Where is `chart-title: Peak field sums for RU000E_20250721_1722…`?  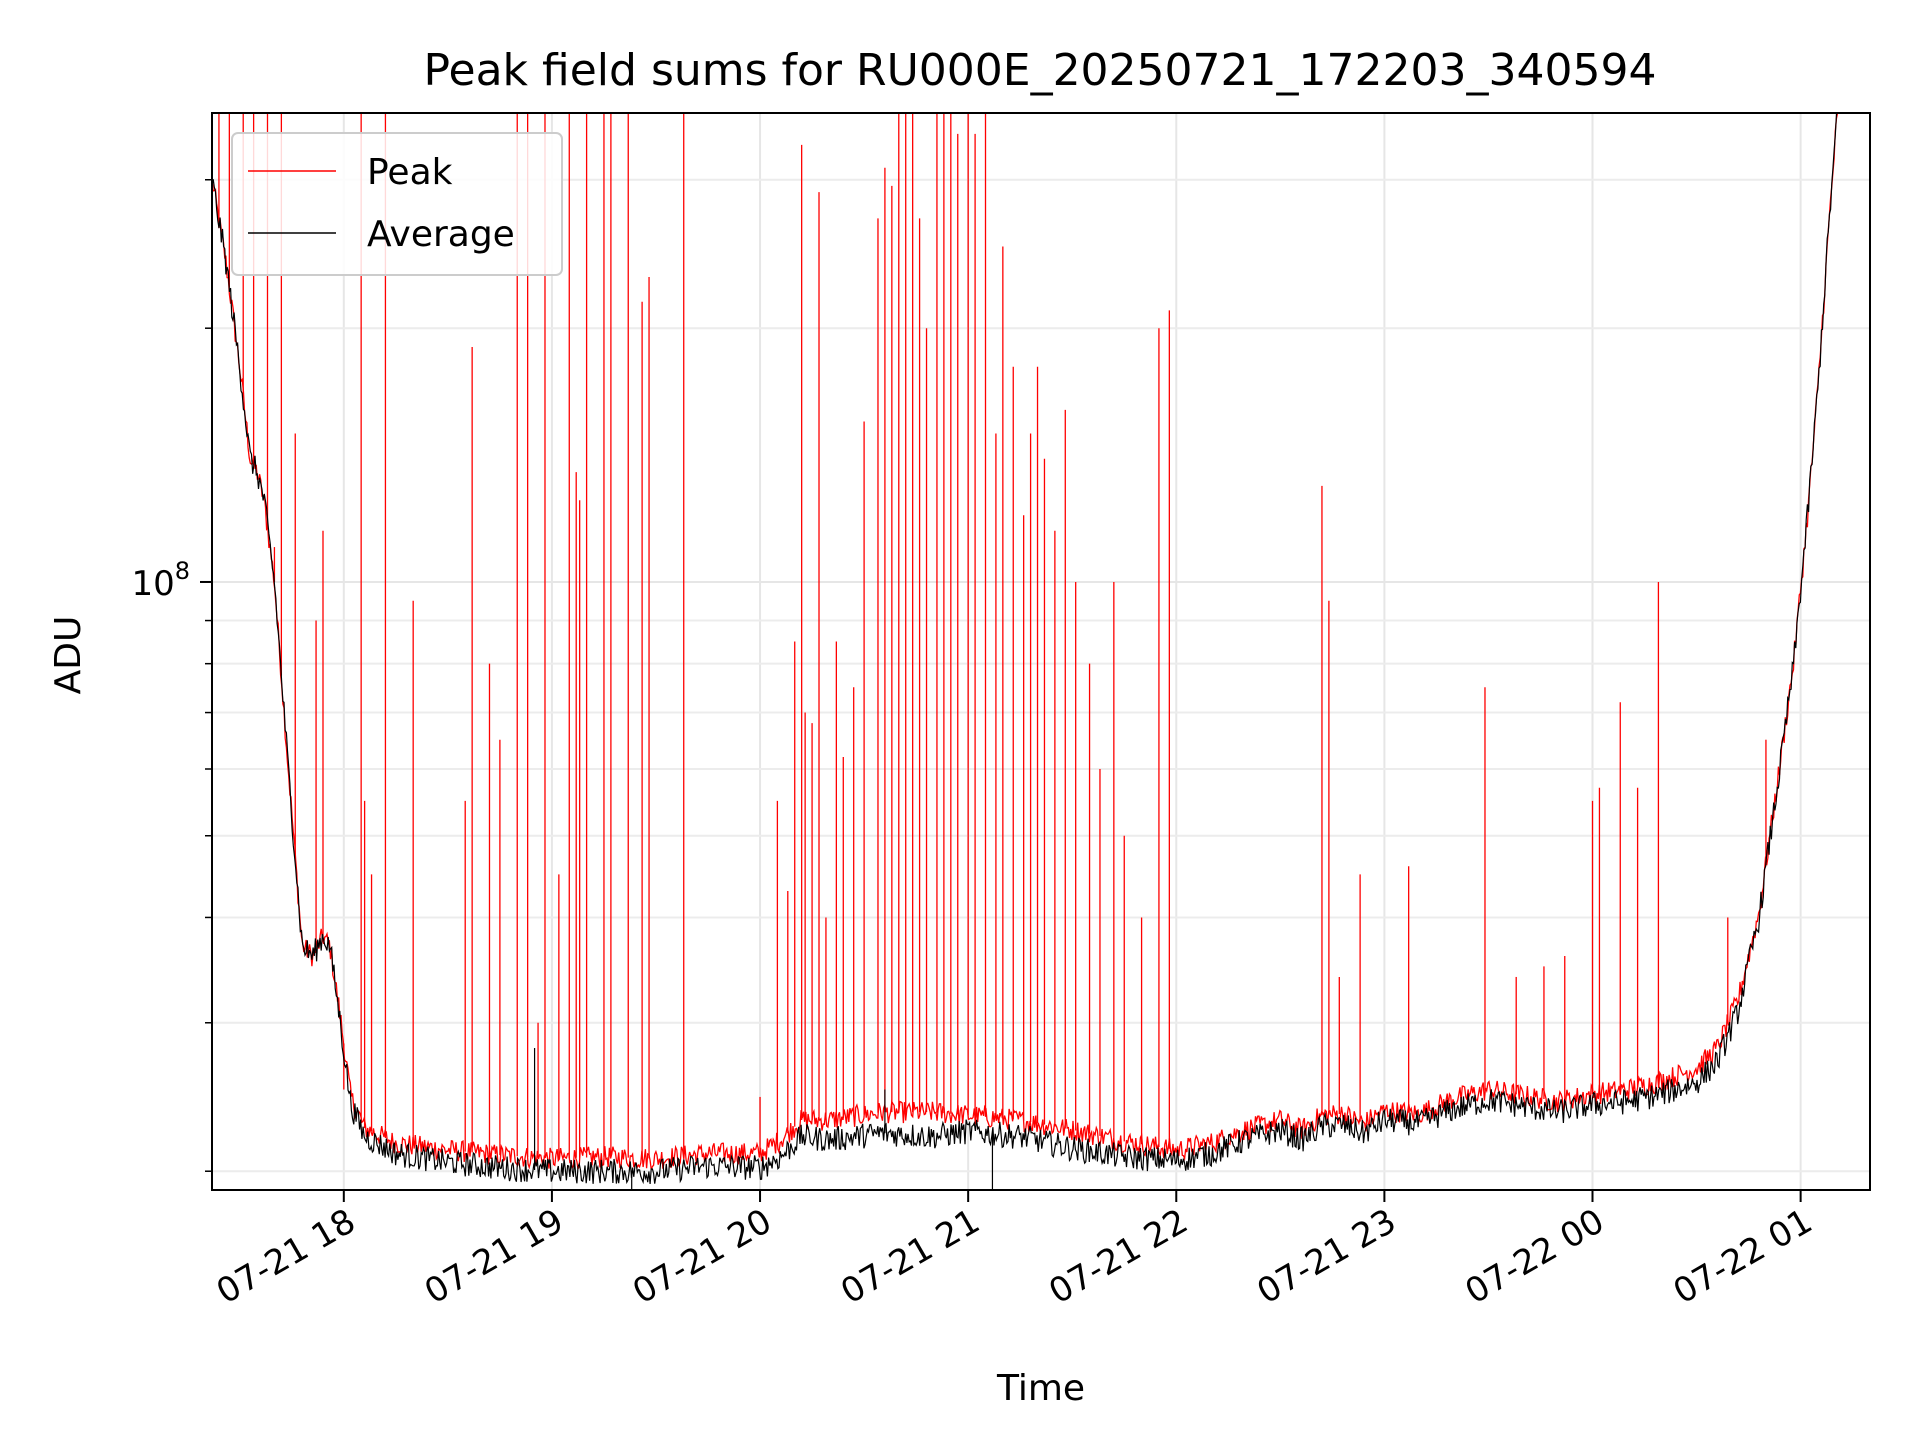
chart-title: Peak field sums for RU000E_20250721_1722… is located at coordinates (1040, 70).